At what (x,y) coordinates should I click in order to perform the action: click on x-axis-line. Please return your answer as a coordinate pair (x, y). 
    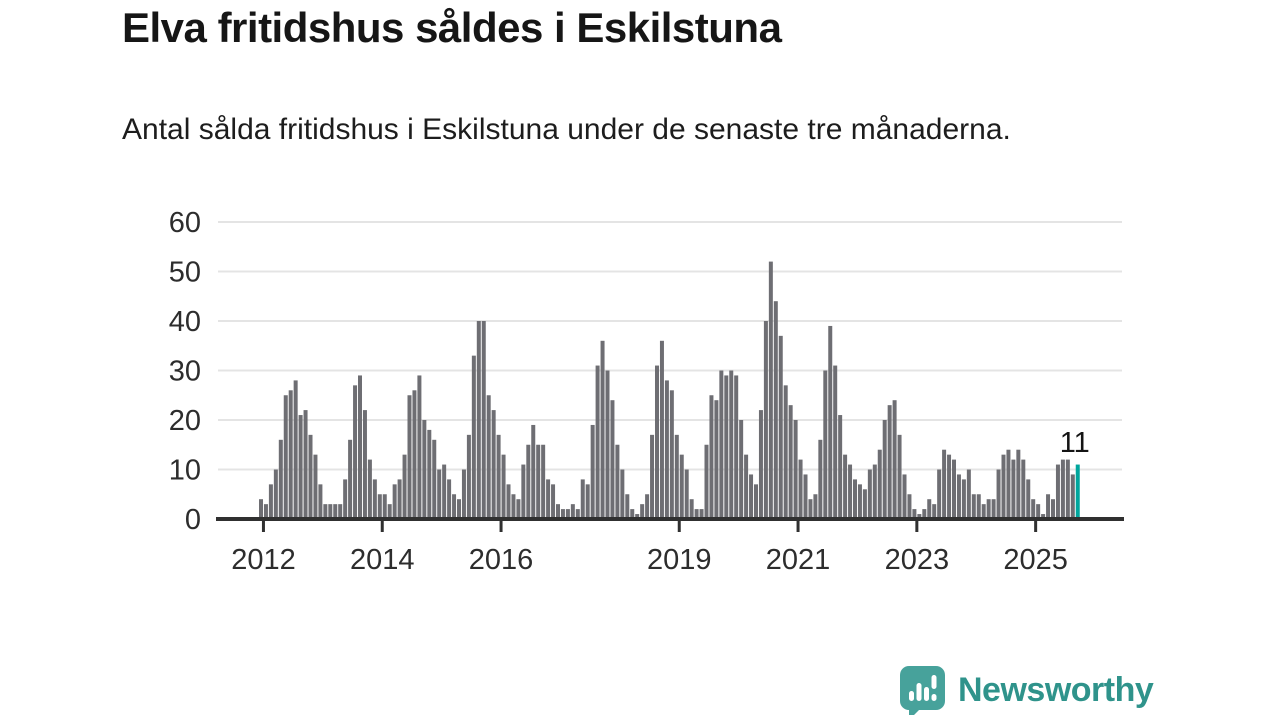
    Looking at the image, I should click on (670, 519).